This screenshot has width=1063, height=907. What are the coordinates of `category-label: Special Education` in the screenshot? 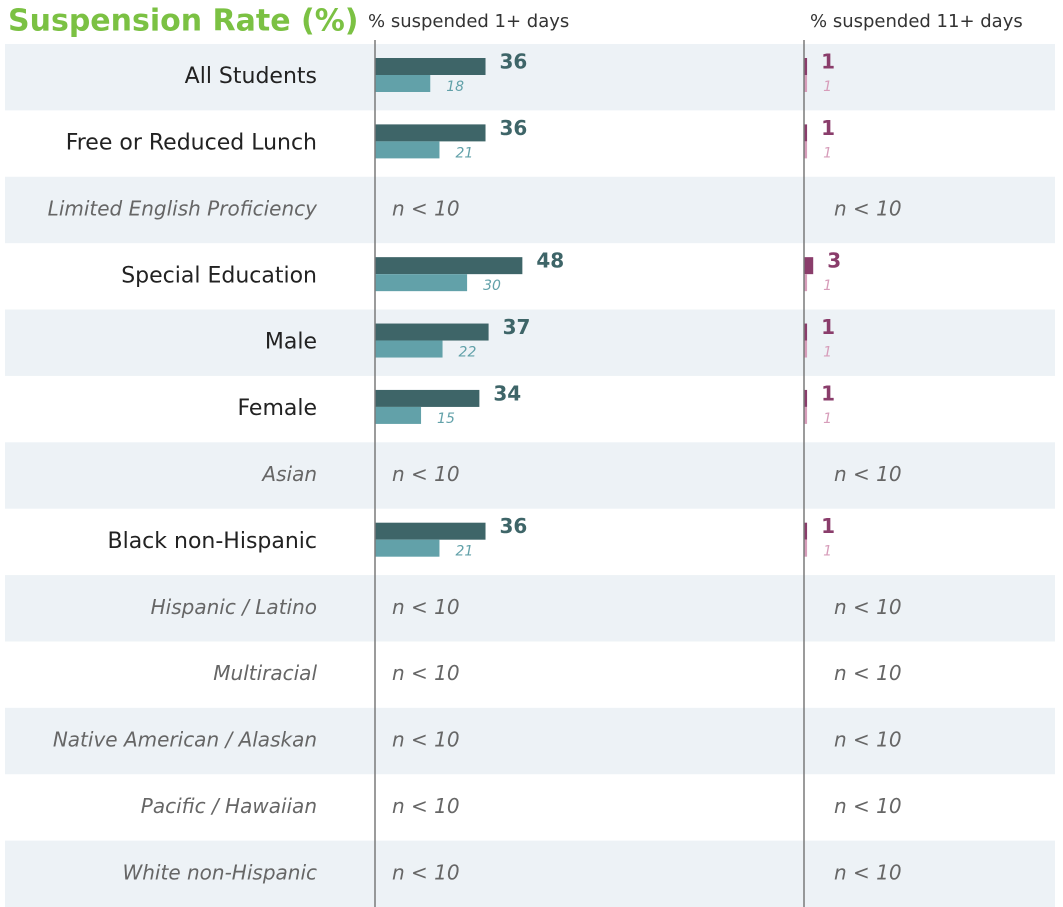 It's located at (219, 275).